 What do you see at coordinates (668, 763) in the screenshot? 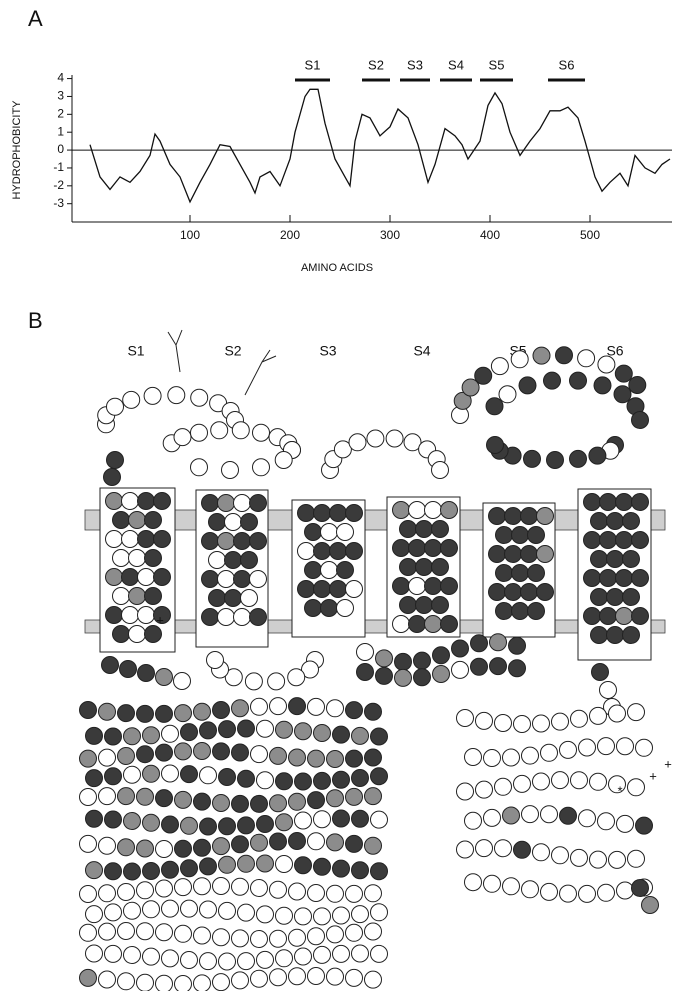
I see `charge-symbol: +` at bounding box center [668, 763].